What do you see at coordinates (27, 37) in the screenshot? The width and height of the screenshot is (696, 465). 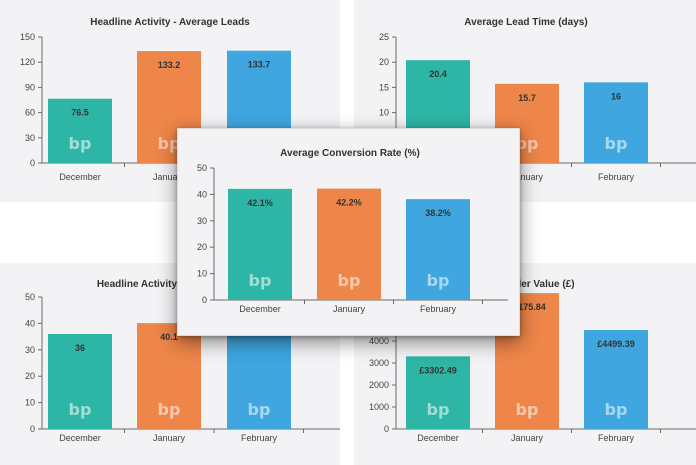 I see `y-tick-label: 150` at bounding box center [27, 37].